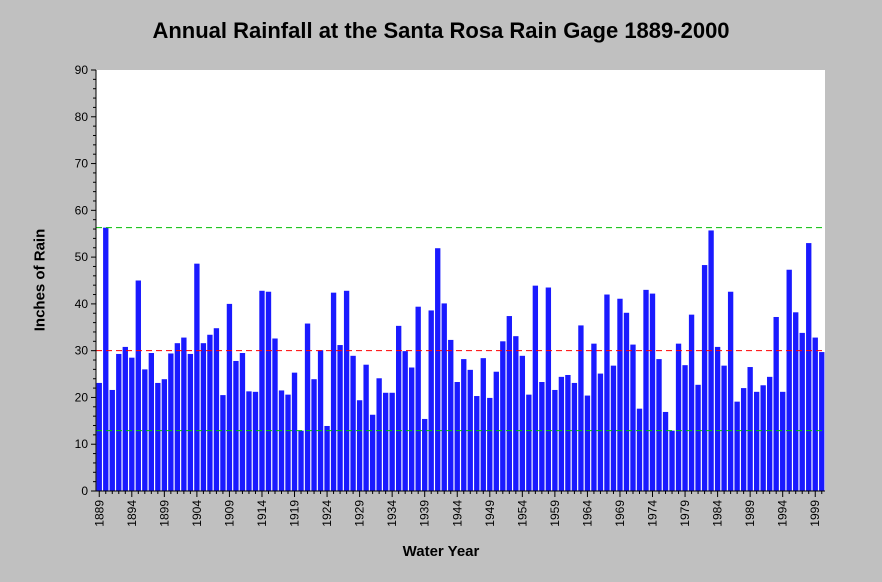 This screenshot has height=582, width=882. Describe the element at coordinates (743, 439) in the screenshot. I see `bar-1988` at that location.